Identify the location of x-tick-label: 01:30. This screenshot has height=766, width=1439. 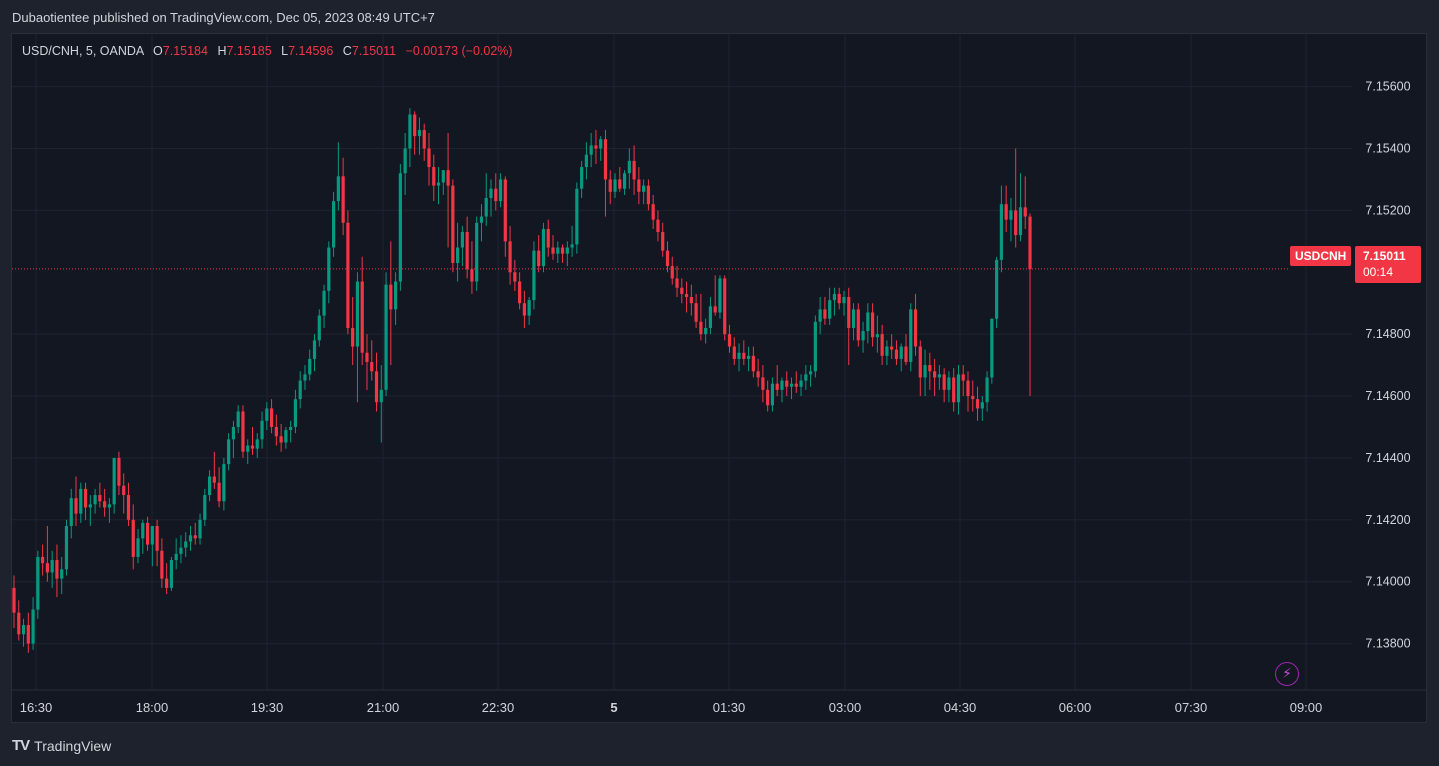
(729, 707).